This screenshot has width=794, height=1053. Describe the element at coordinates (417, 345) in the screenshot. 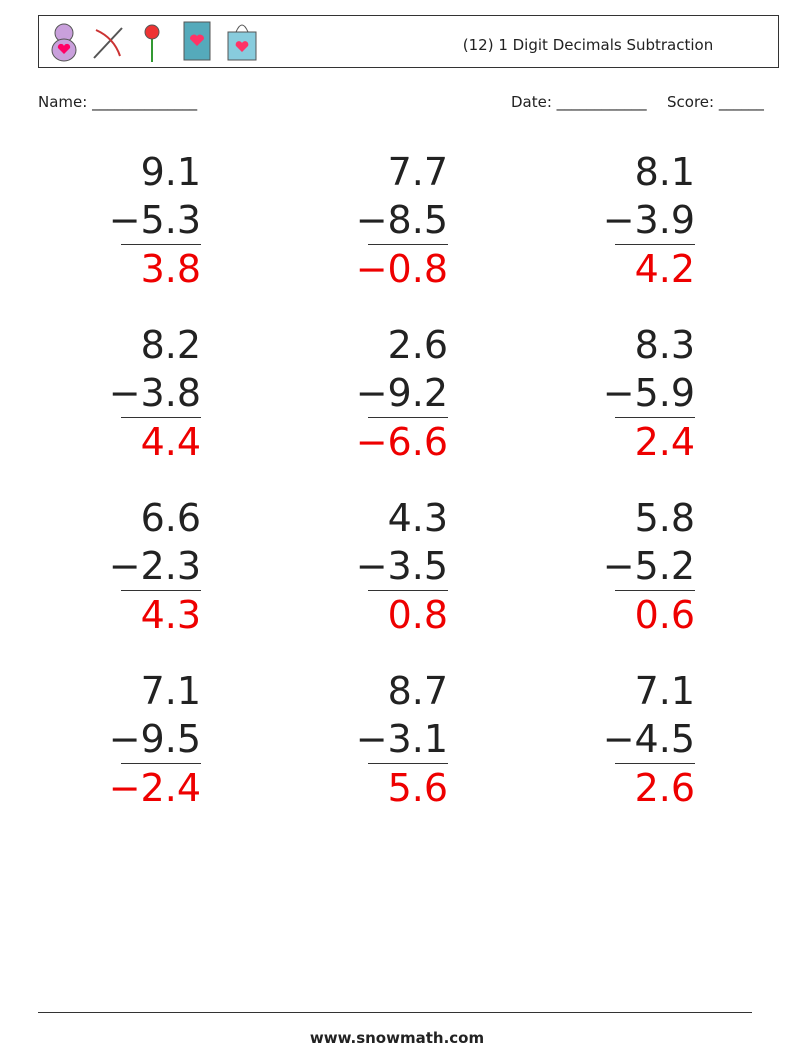

I see `minuend: 2.6` at that location.